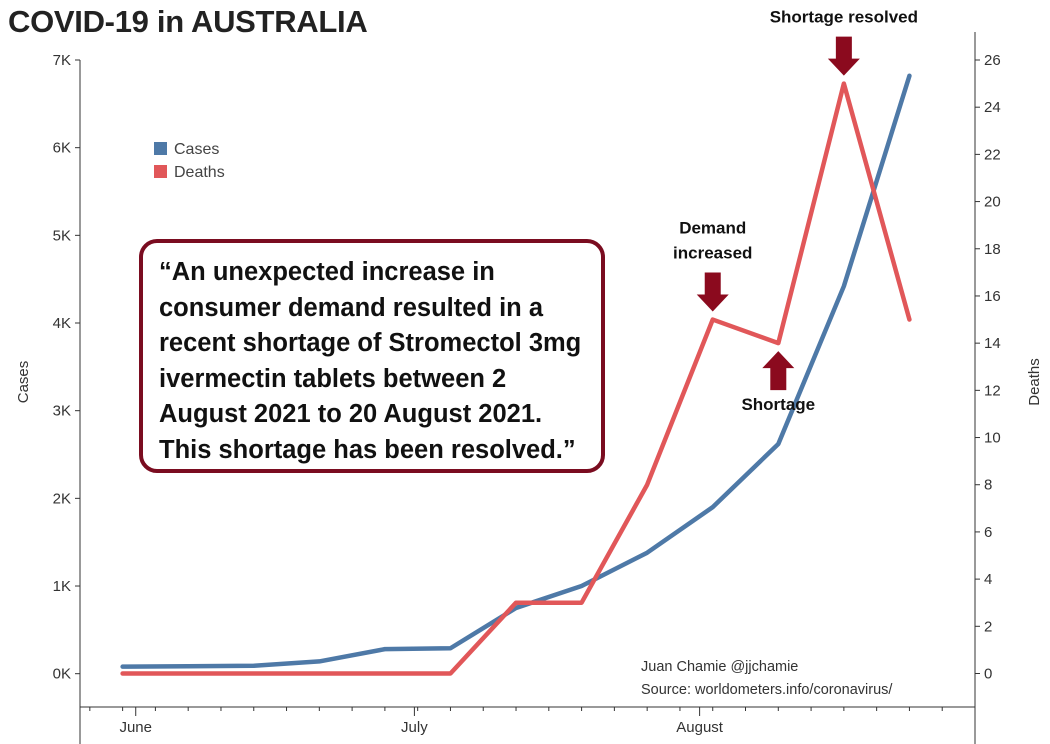 The width and height of the screenshot is (1050, 744). Describe the element at coordinates (778, 404) in the screenshot. I see `annotation-label-1: Shortage` at that location.